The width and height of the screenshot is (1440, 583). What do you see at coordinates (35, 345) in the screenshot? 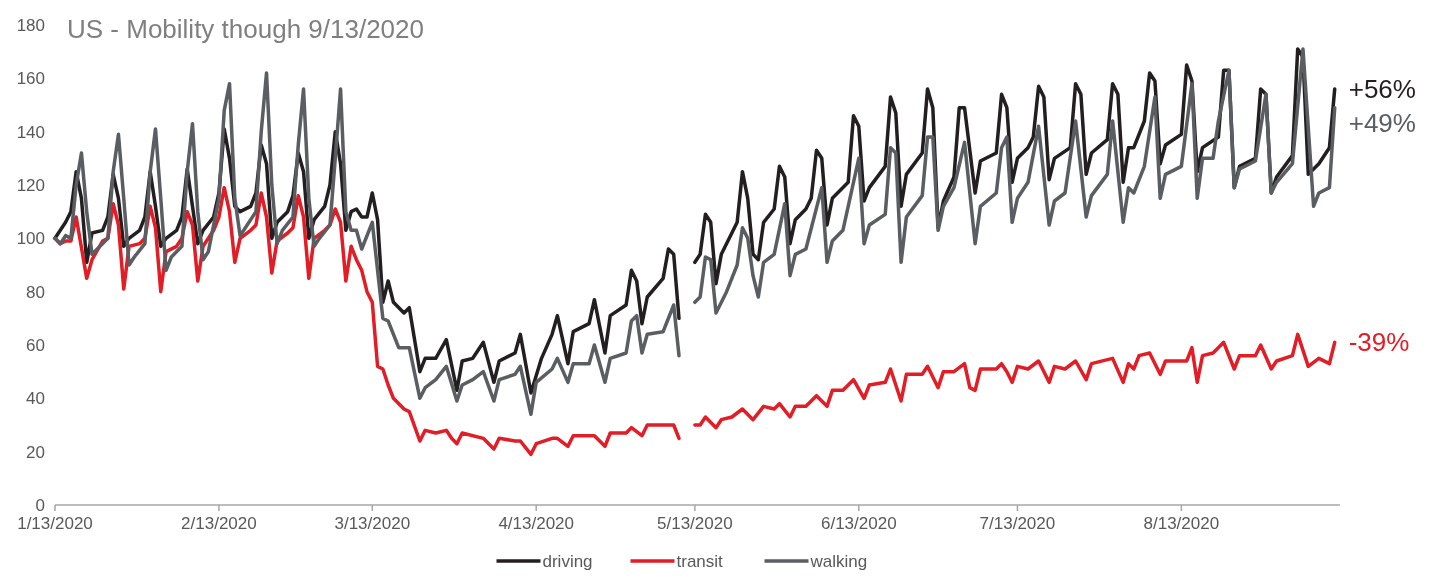
I see `y-tick-label: 60` at bounding box center [35, 345].